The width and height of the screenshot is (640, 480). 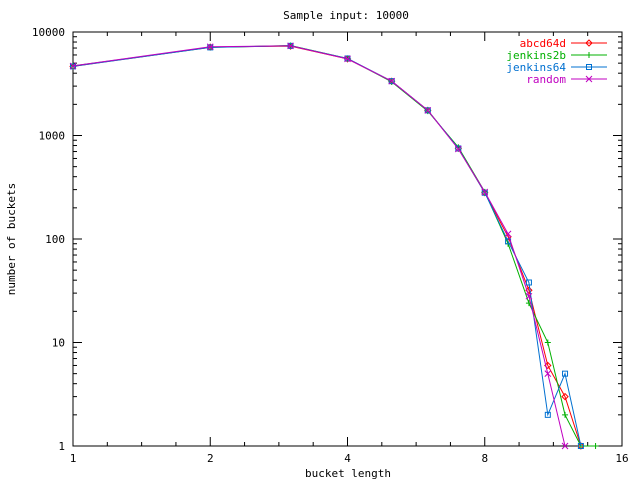 I want to click on x-tick-label: 16, so click(x=621, y=458).